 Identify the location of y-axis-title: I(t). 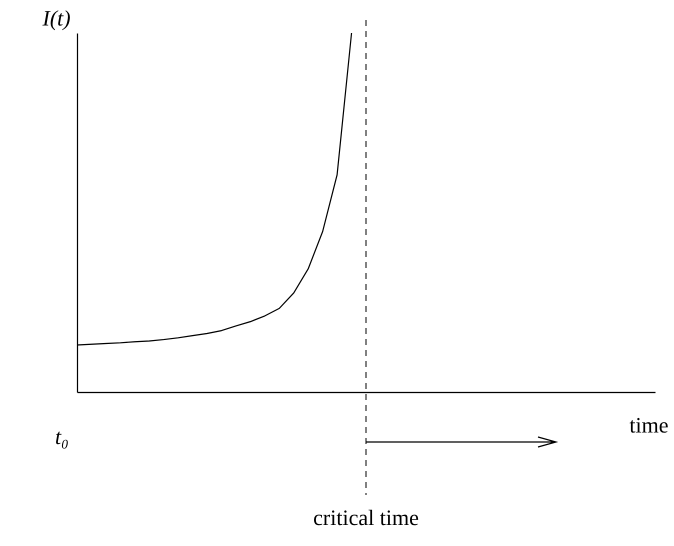
(56, 18).